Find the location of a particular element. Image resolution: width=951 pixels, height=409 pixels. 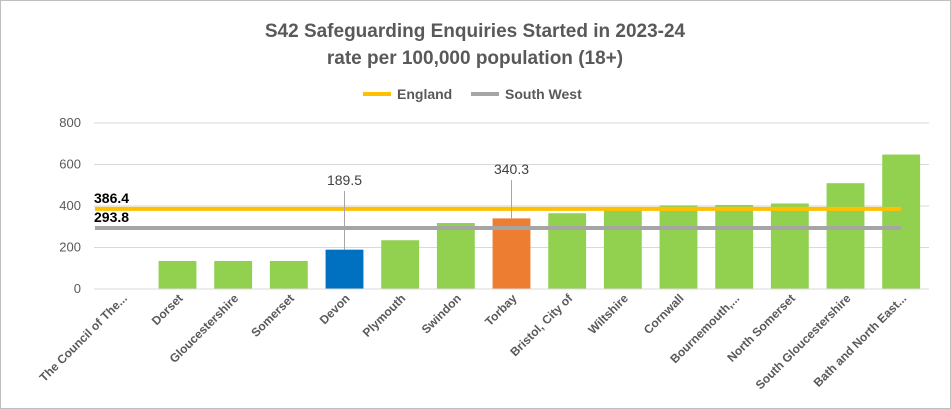

x-tick-label-swindon: Swindon is located at coordinates (441, 313).